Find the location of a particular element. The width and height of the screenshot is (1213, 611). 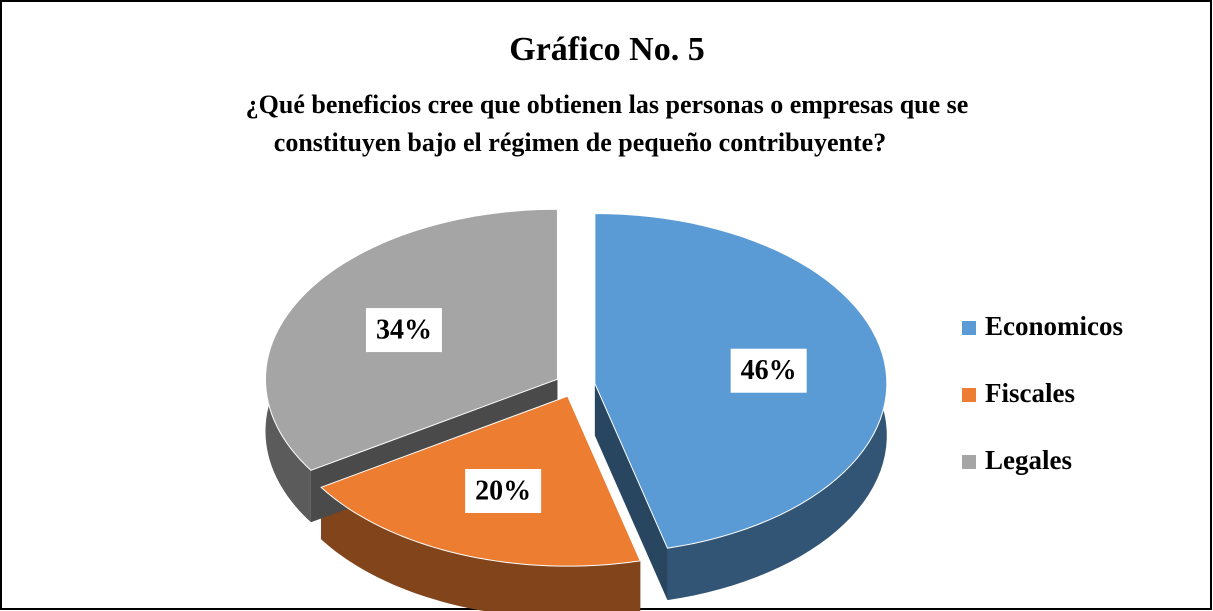

data-label: 46% is located at coordinates (769, 370).